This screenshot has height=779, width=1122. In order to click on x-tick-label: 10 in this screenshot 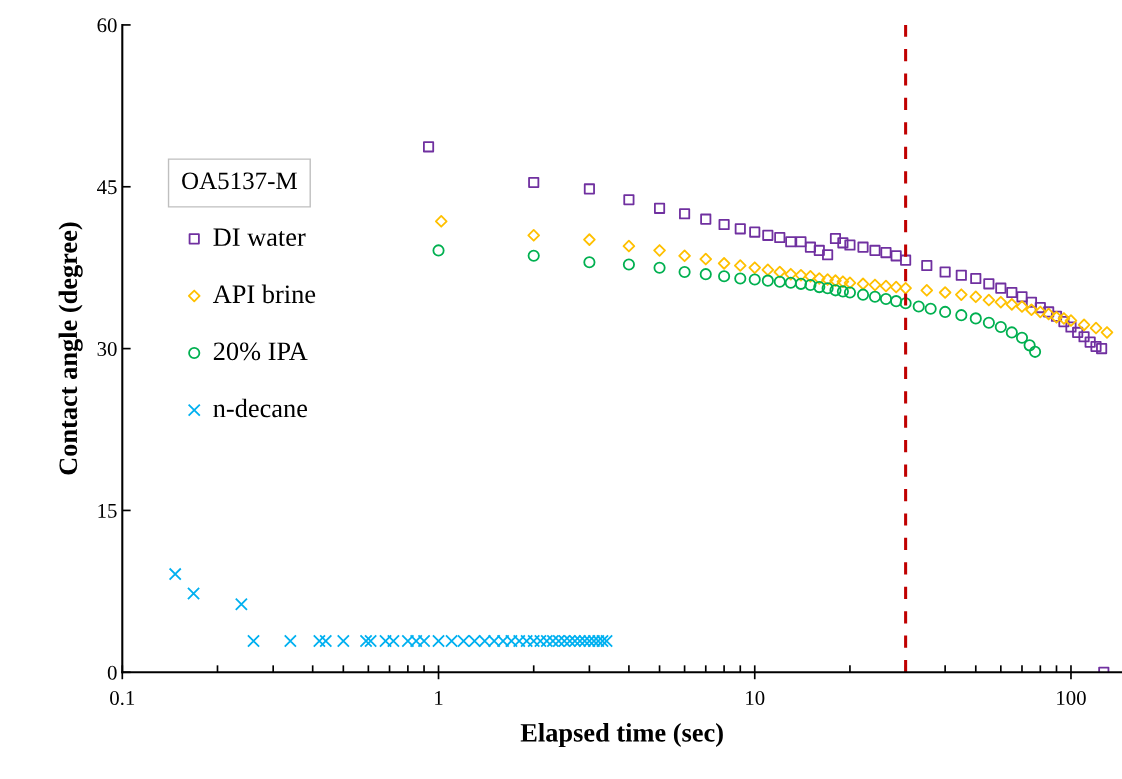, I will do `click(755, 697)`.